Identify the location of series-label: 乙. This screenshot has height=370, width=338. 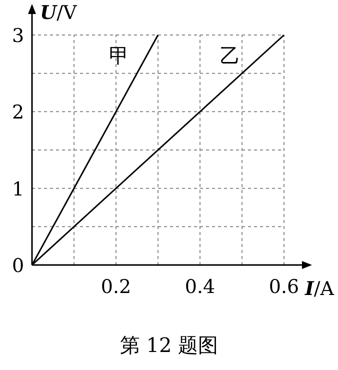
(230, 56).